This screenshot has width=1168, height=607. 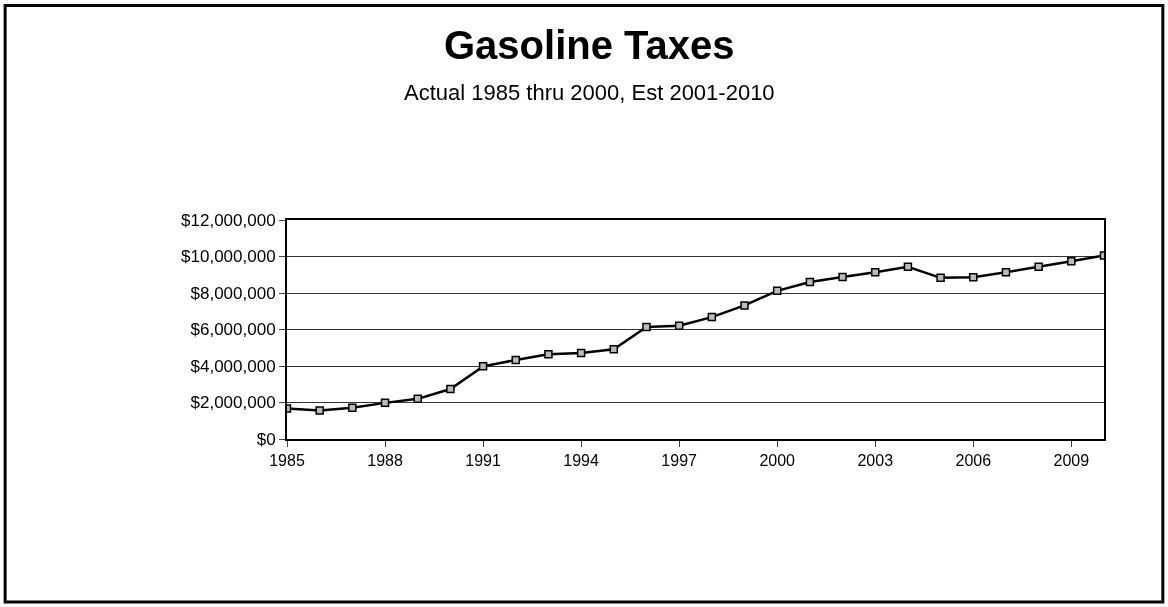 What do you see at coordinates (233, 403) in the screenshot?
I see `y-tick-label: $2,000,000` at bounding box center [233, 403].